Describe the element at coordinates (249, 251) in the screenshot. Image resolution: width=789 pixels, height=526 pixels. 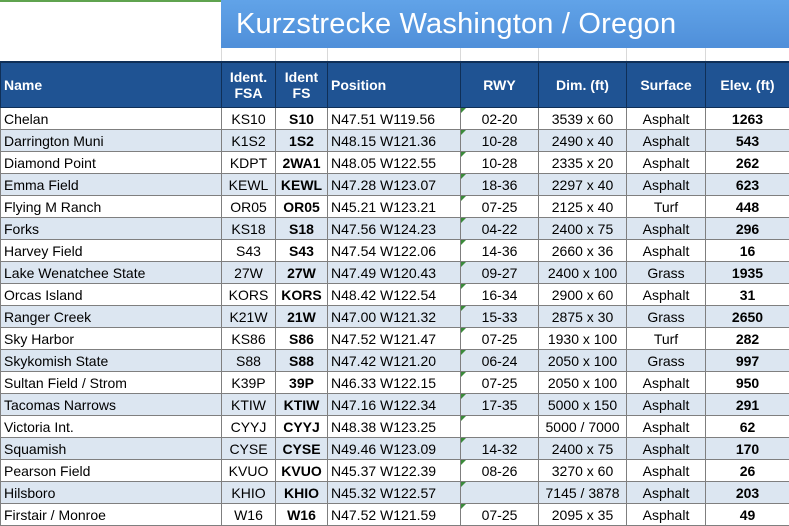
I see `cell-ident-fsa: S43` at that location.